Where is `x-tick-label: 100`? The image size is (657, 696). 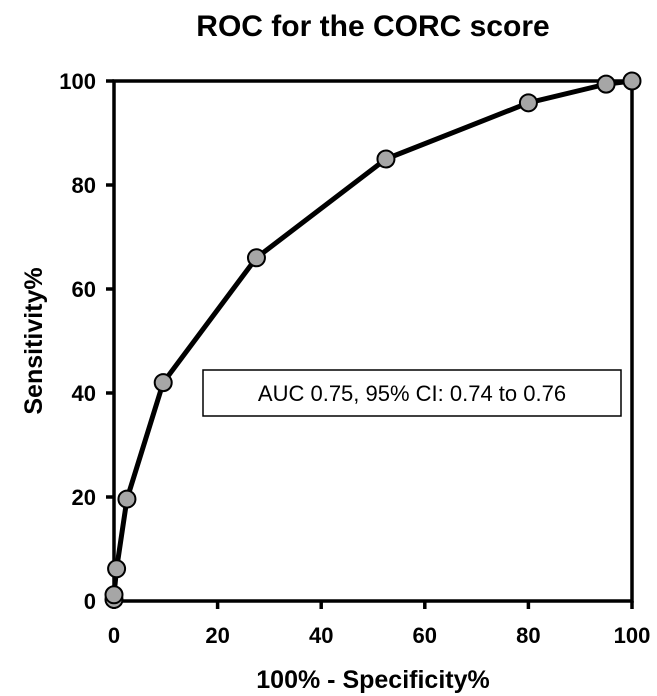
x-tick-label: 100 is located at coordinates (632, 635).